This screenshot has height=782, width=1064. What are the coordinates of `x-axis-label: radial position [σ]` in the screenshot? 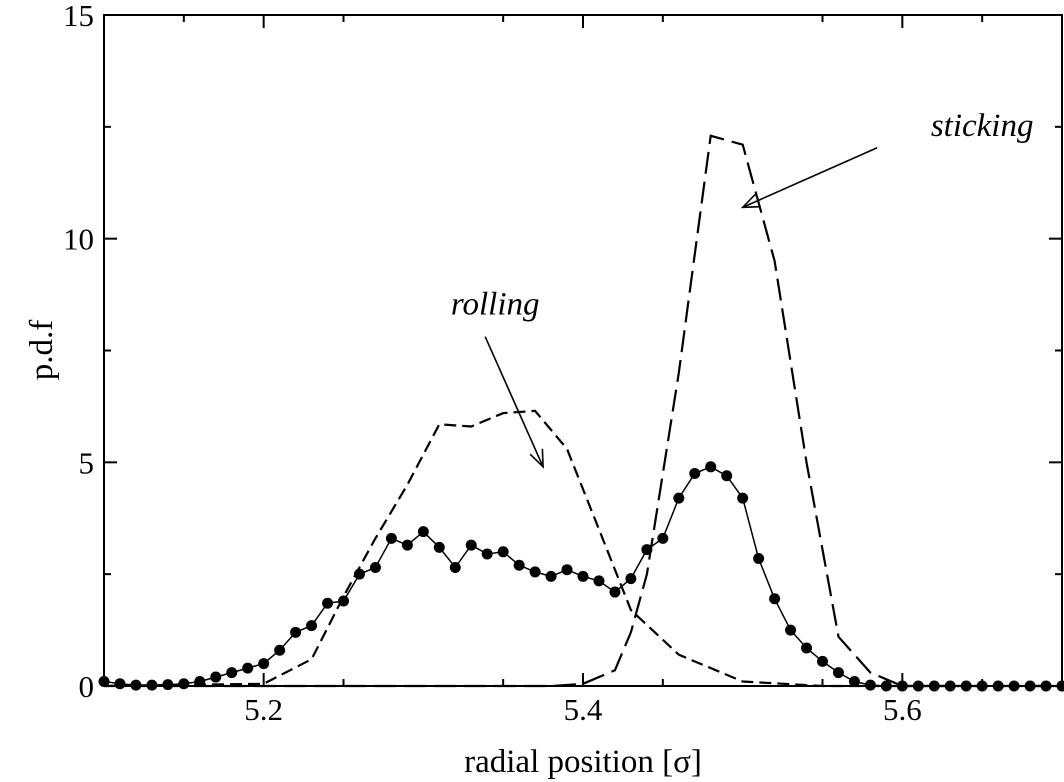 It's located at (583, 762).